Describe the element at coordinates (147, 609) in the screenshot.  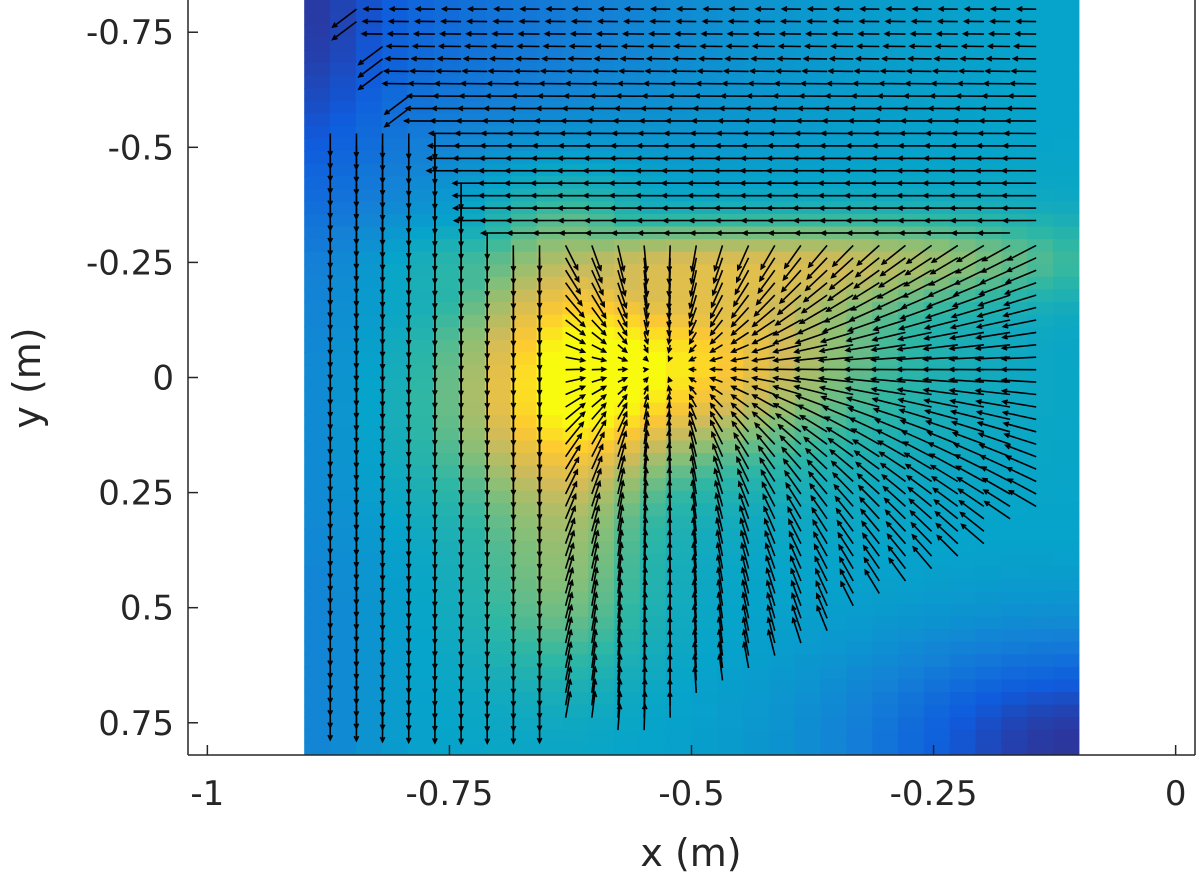
I see `y-tick-label: 0.5` at that location.